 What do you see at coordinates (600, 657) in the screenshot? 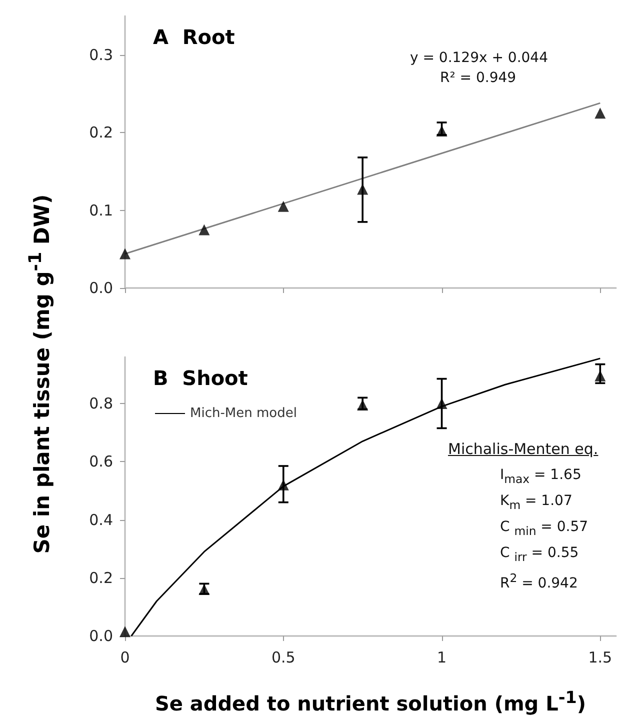
I see `x-tick-label: 1.5` at bounding box center [600, 657].